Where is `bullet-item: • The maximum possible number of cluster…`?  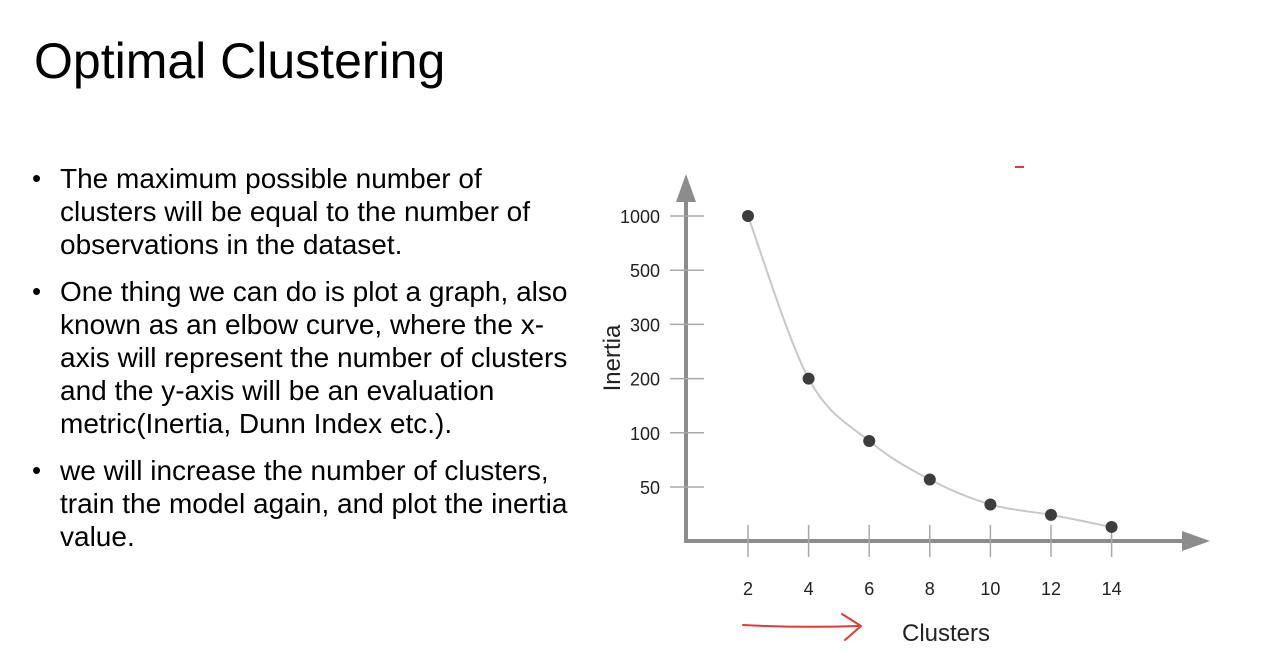
bullet-item: • The maximum possible number of cluster… is located at coordinates (302, 211).